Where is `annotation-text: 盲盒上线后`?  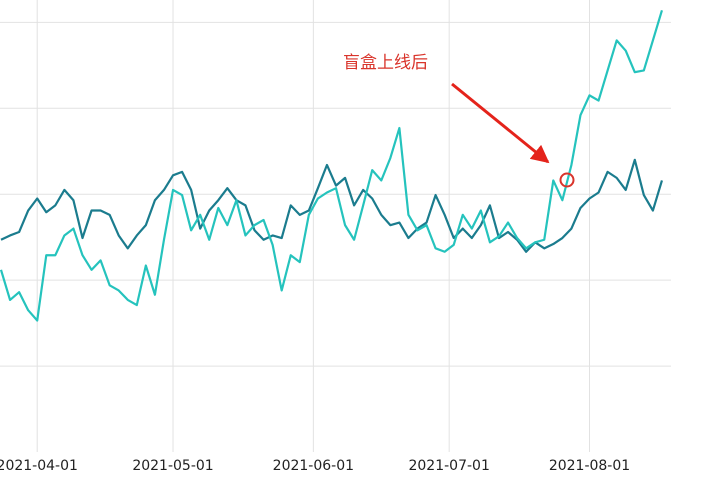 annotation-text: 盲盒上线后 is located at coordinates (385, 63).